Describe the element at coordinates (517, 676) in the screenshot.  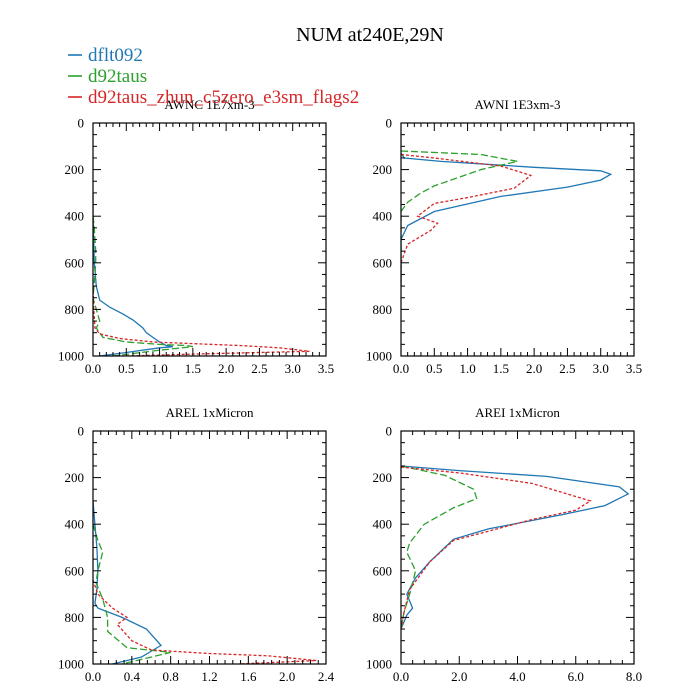
I see `x-tick-label: 4.0` at that location.